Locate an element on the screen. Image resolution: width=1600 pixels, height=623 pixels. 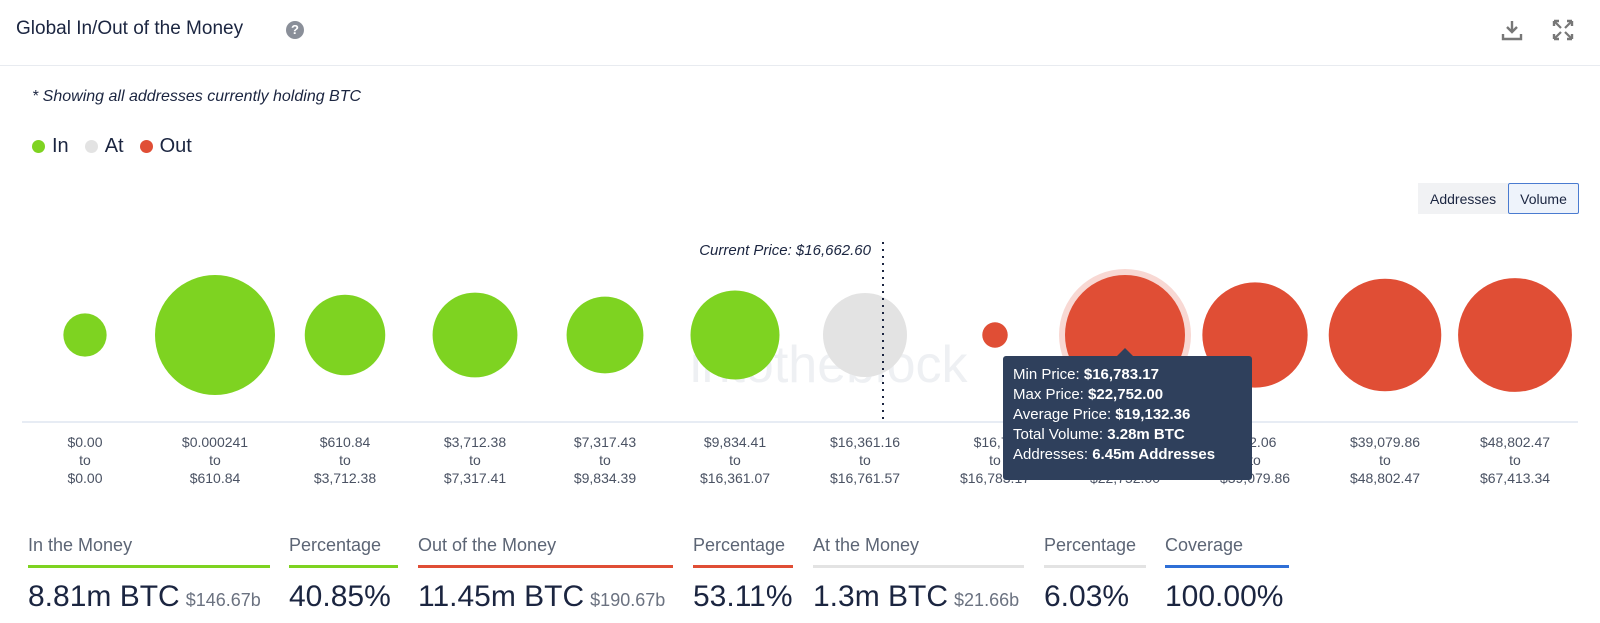
stat-coverage-label: Coverage is located at coordinates (1204, 545).